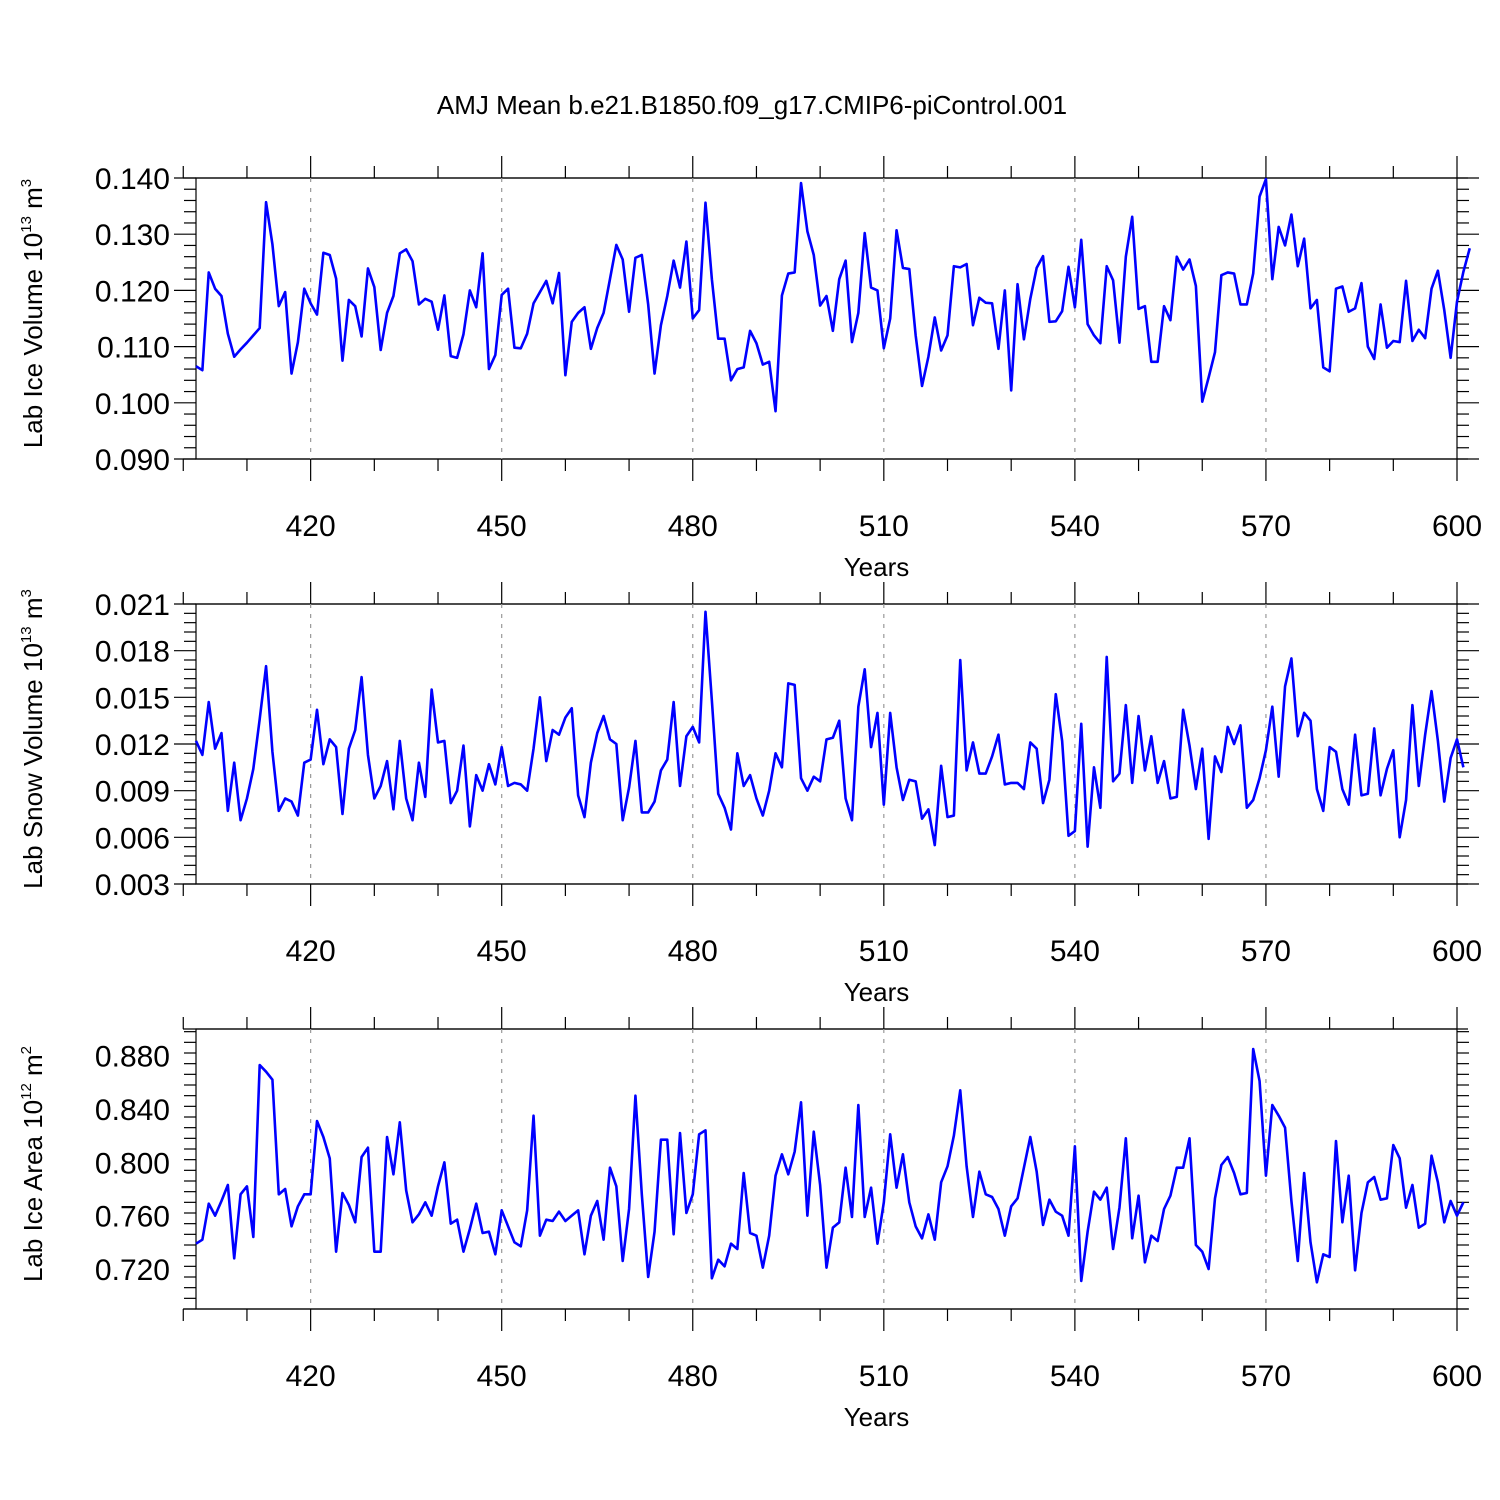 This screenshot has width=1500, height=1500. What do you see at coordinates (132, 1217) in the screenshot?
I see `y-tick-label: 0.760` at bounding box center [132, 1217].